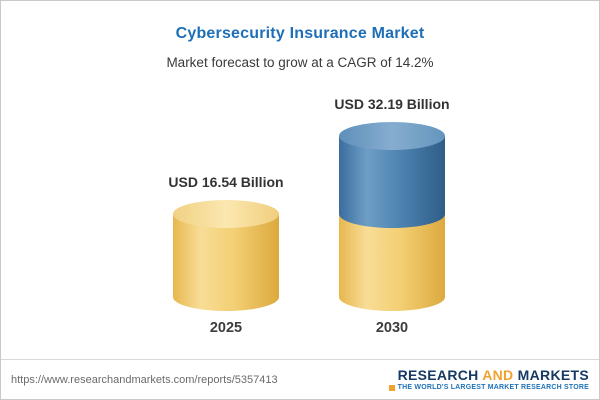 This screenshot has height=400, width=600. What do you see at coordinates (226, 182) in the screenshot?
I see `value-label-2025: USD 16.54 Billion` at bounding box center [226, 182].